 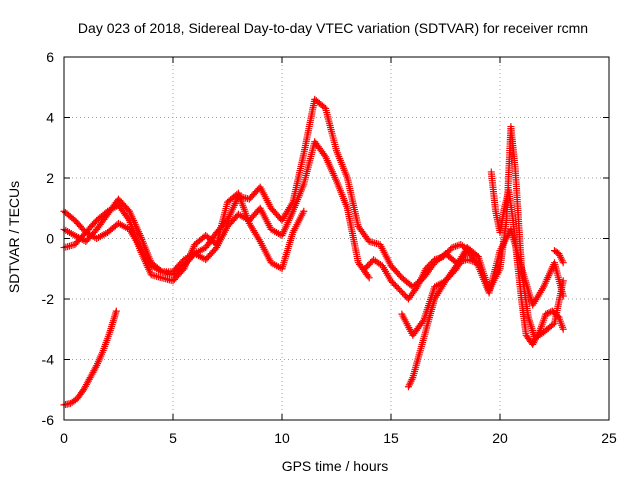 What do you see at coordinates (14, 237) in the screenshot?
I see `y-axis-label: SDTVAR / TECUs` at bounding box center [14, 237].